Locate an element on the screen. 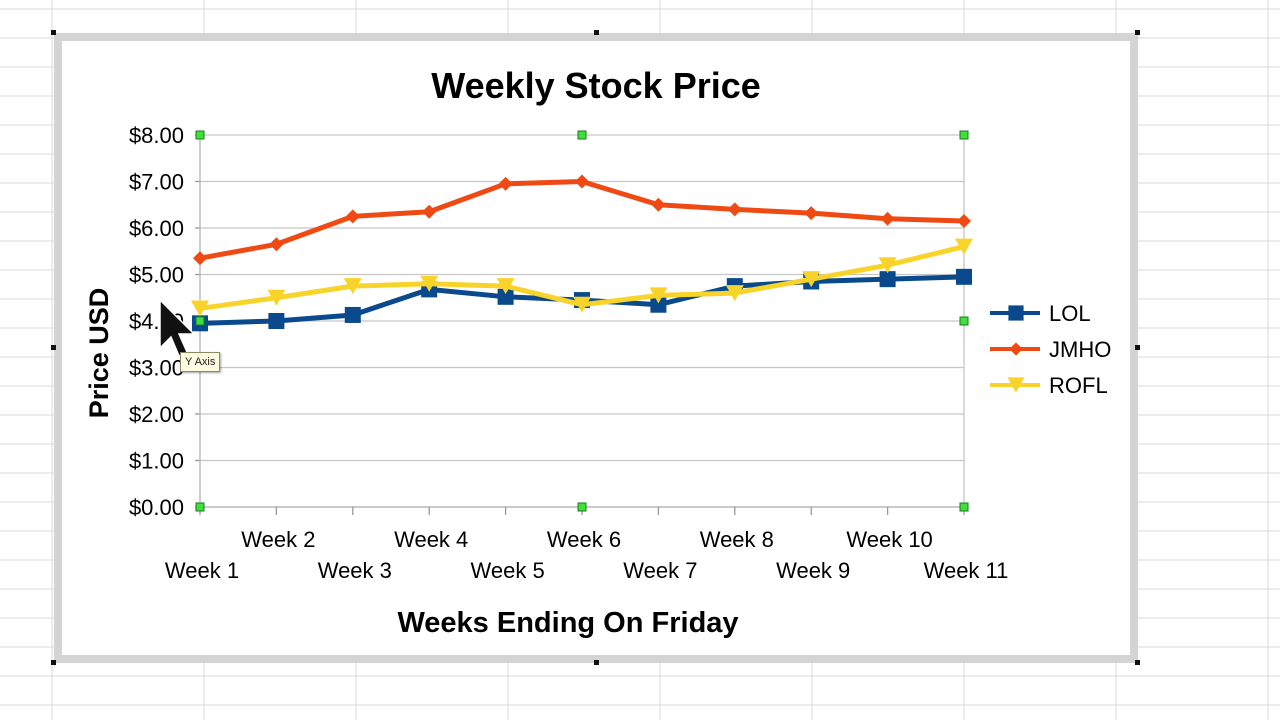 The width and height of the screenshot is (1280, 720). tooltip: Y Axis is located at coordinates (200, 362).